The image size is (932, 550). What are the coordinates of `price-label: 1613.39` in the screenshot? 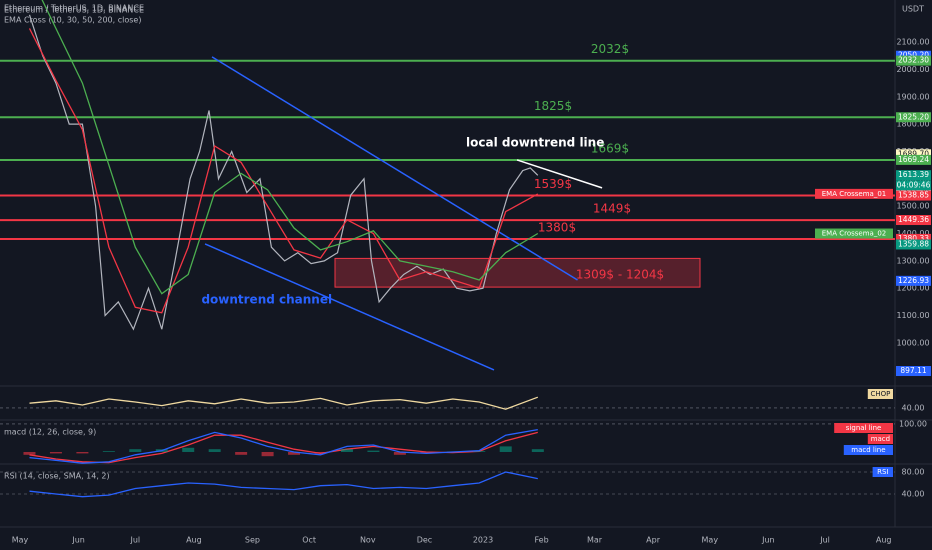 It's located at (913, 174).